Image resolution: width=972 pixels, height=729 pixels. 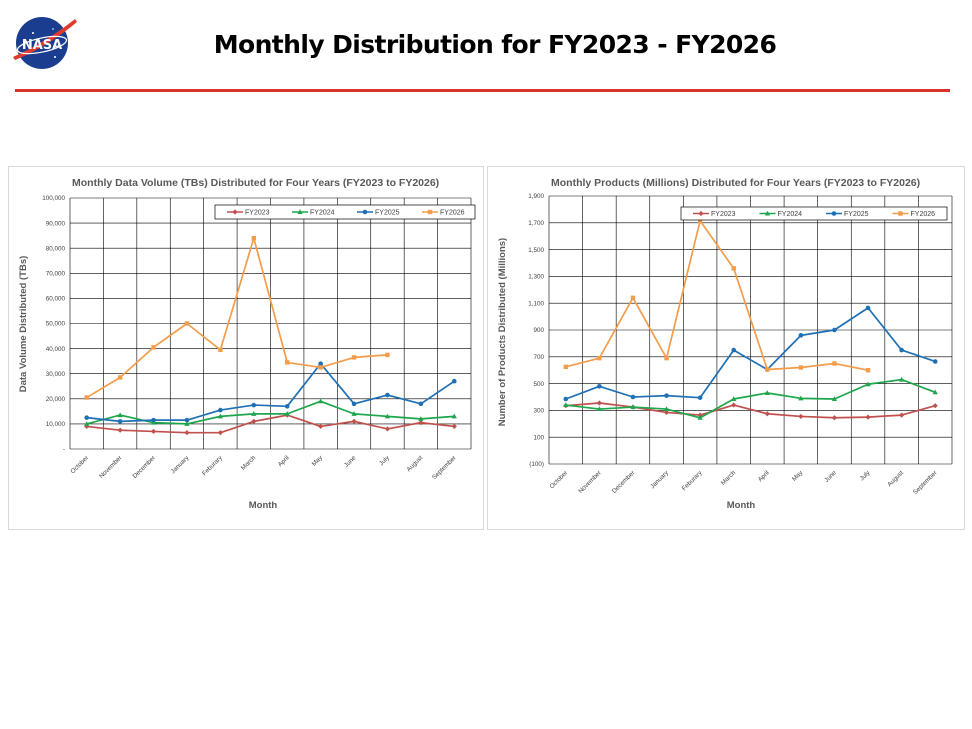 What do you see at coordinates (536, 196) in the screenshot?
I see `y-tick-label: 1,900` at bounding box center [536, 196].